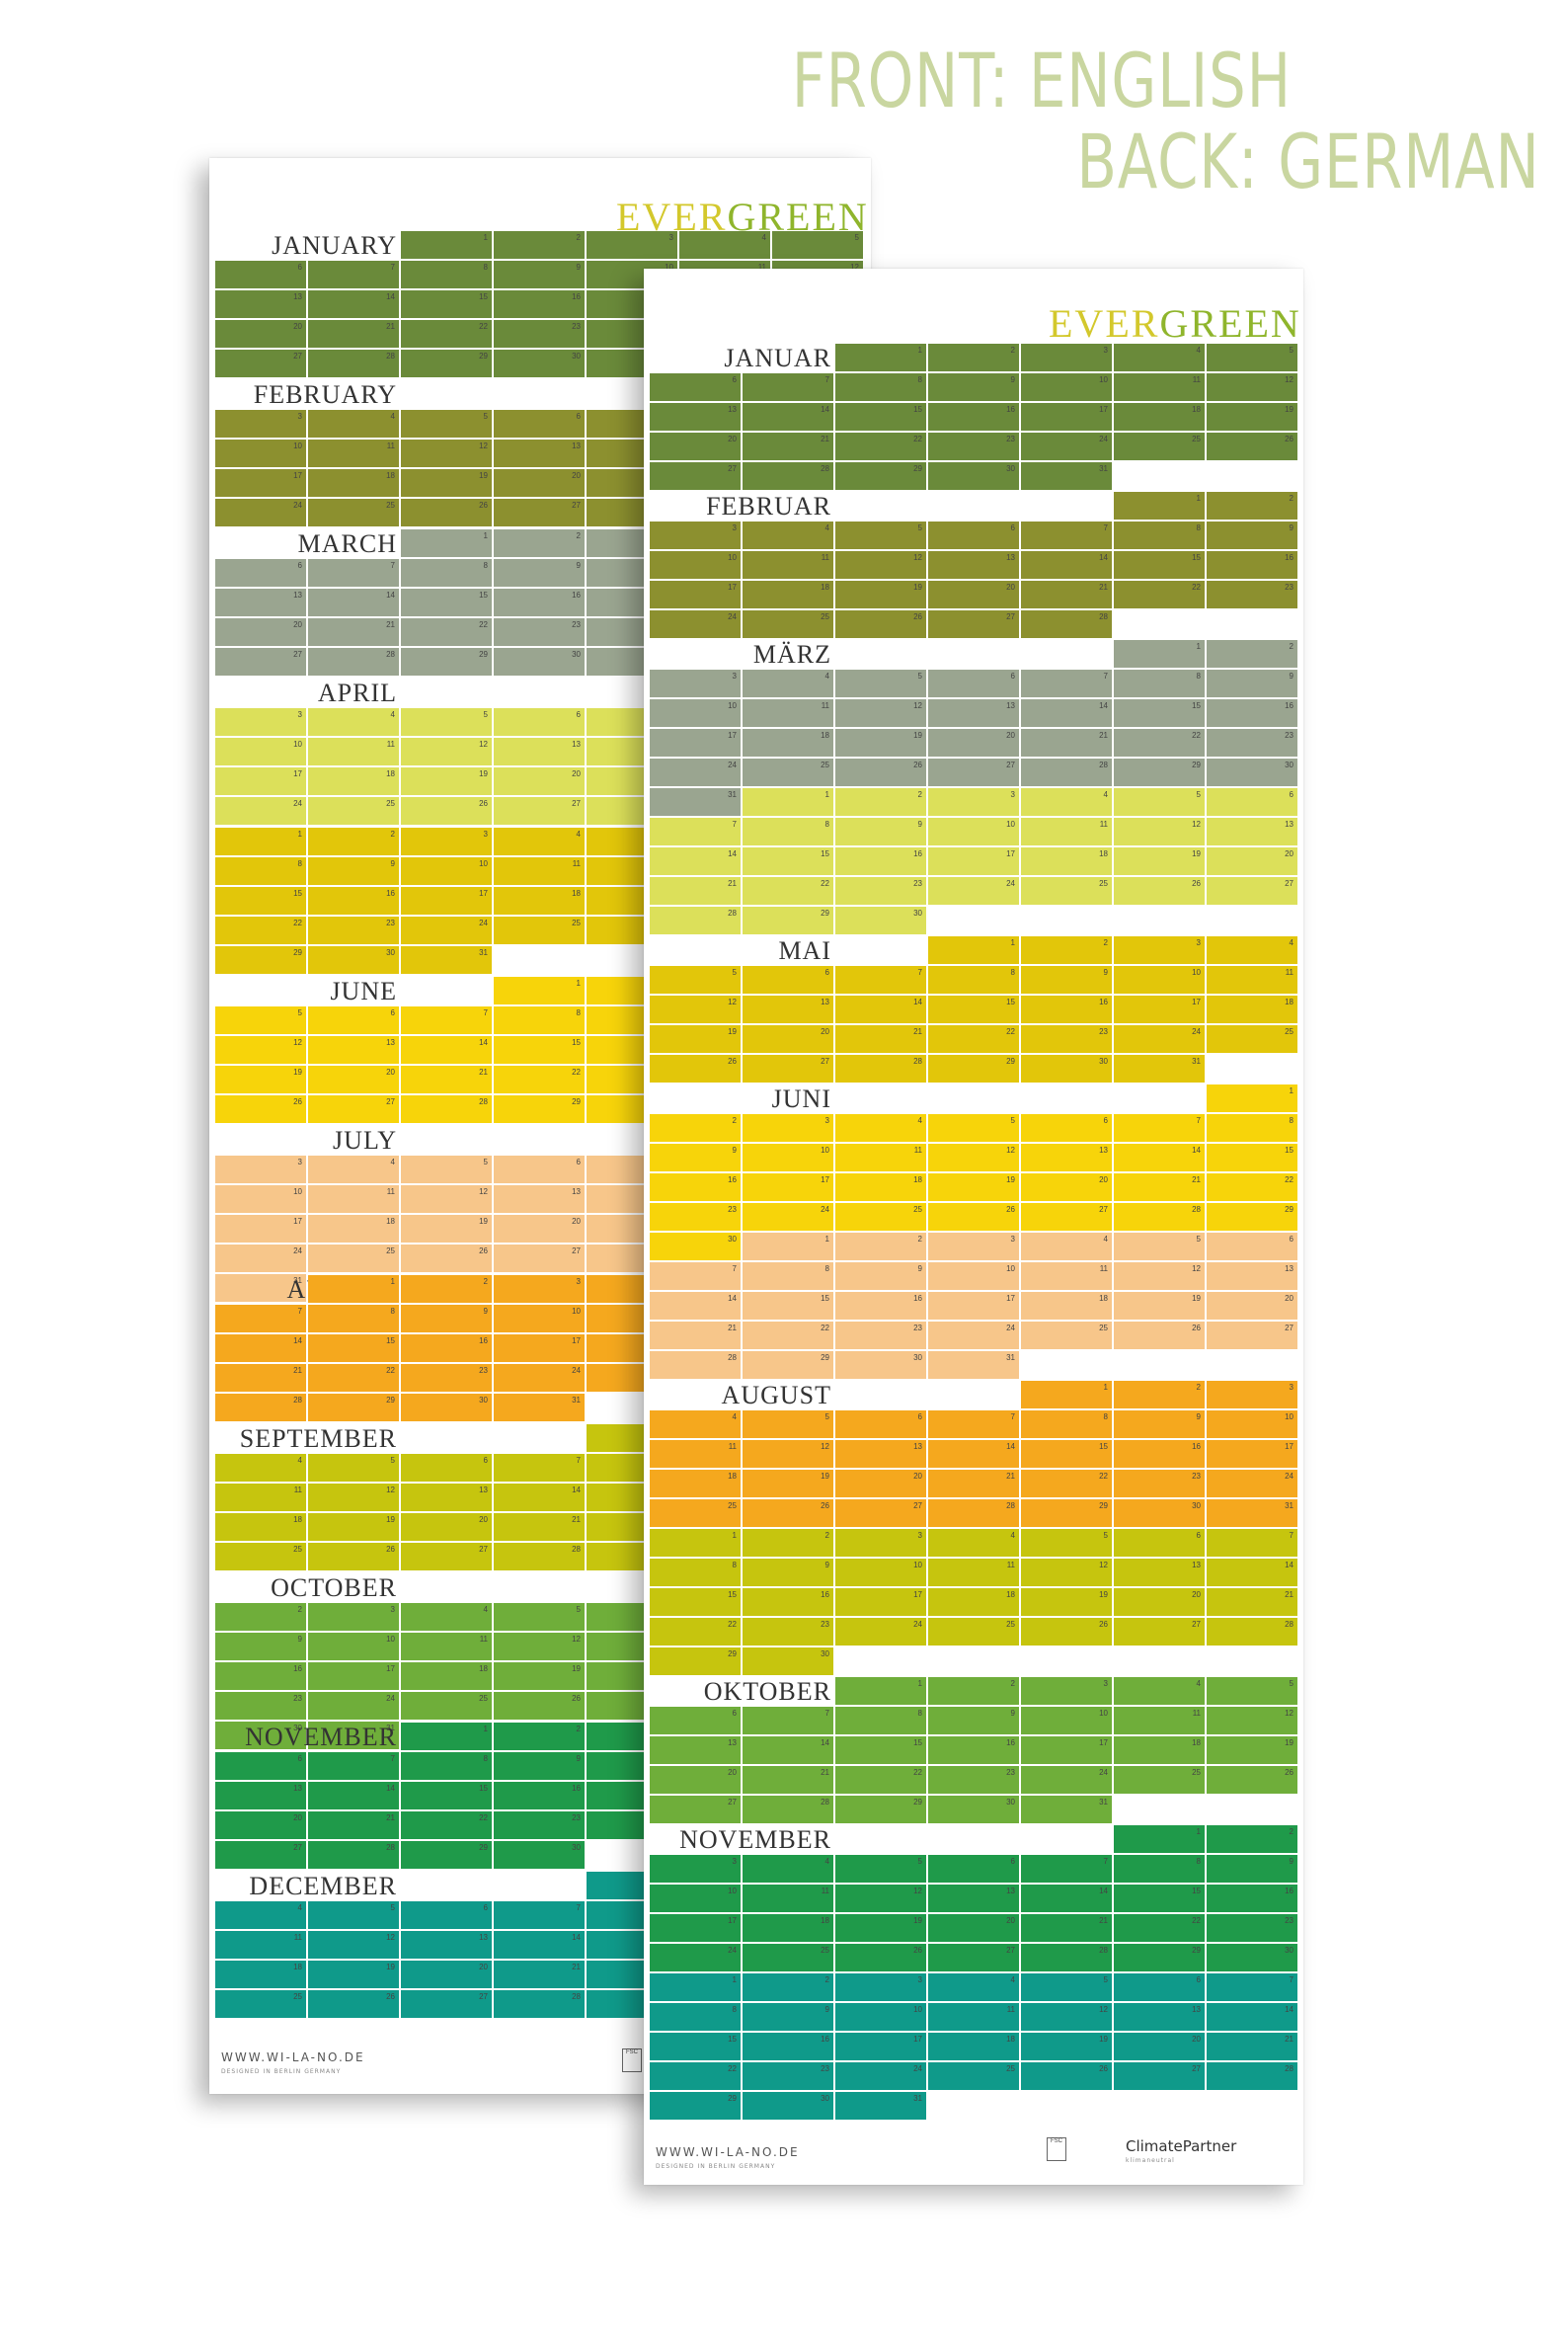  Describe the element at coordinates (696, 1010) in the screenshot. I see `day-cell: 12` at that location.